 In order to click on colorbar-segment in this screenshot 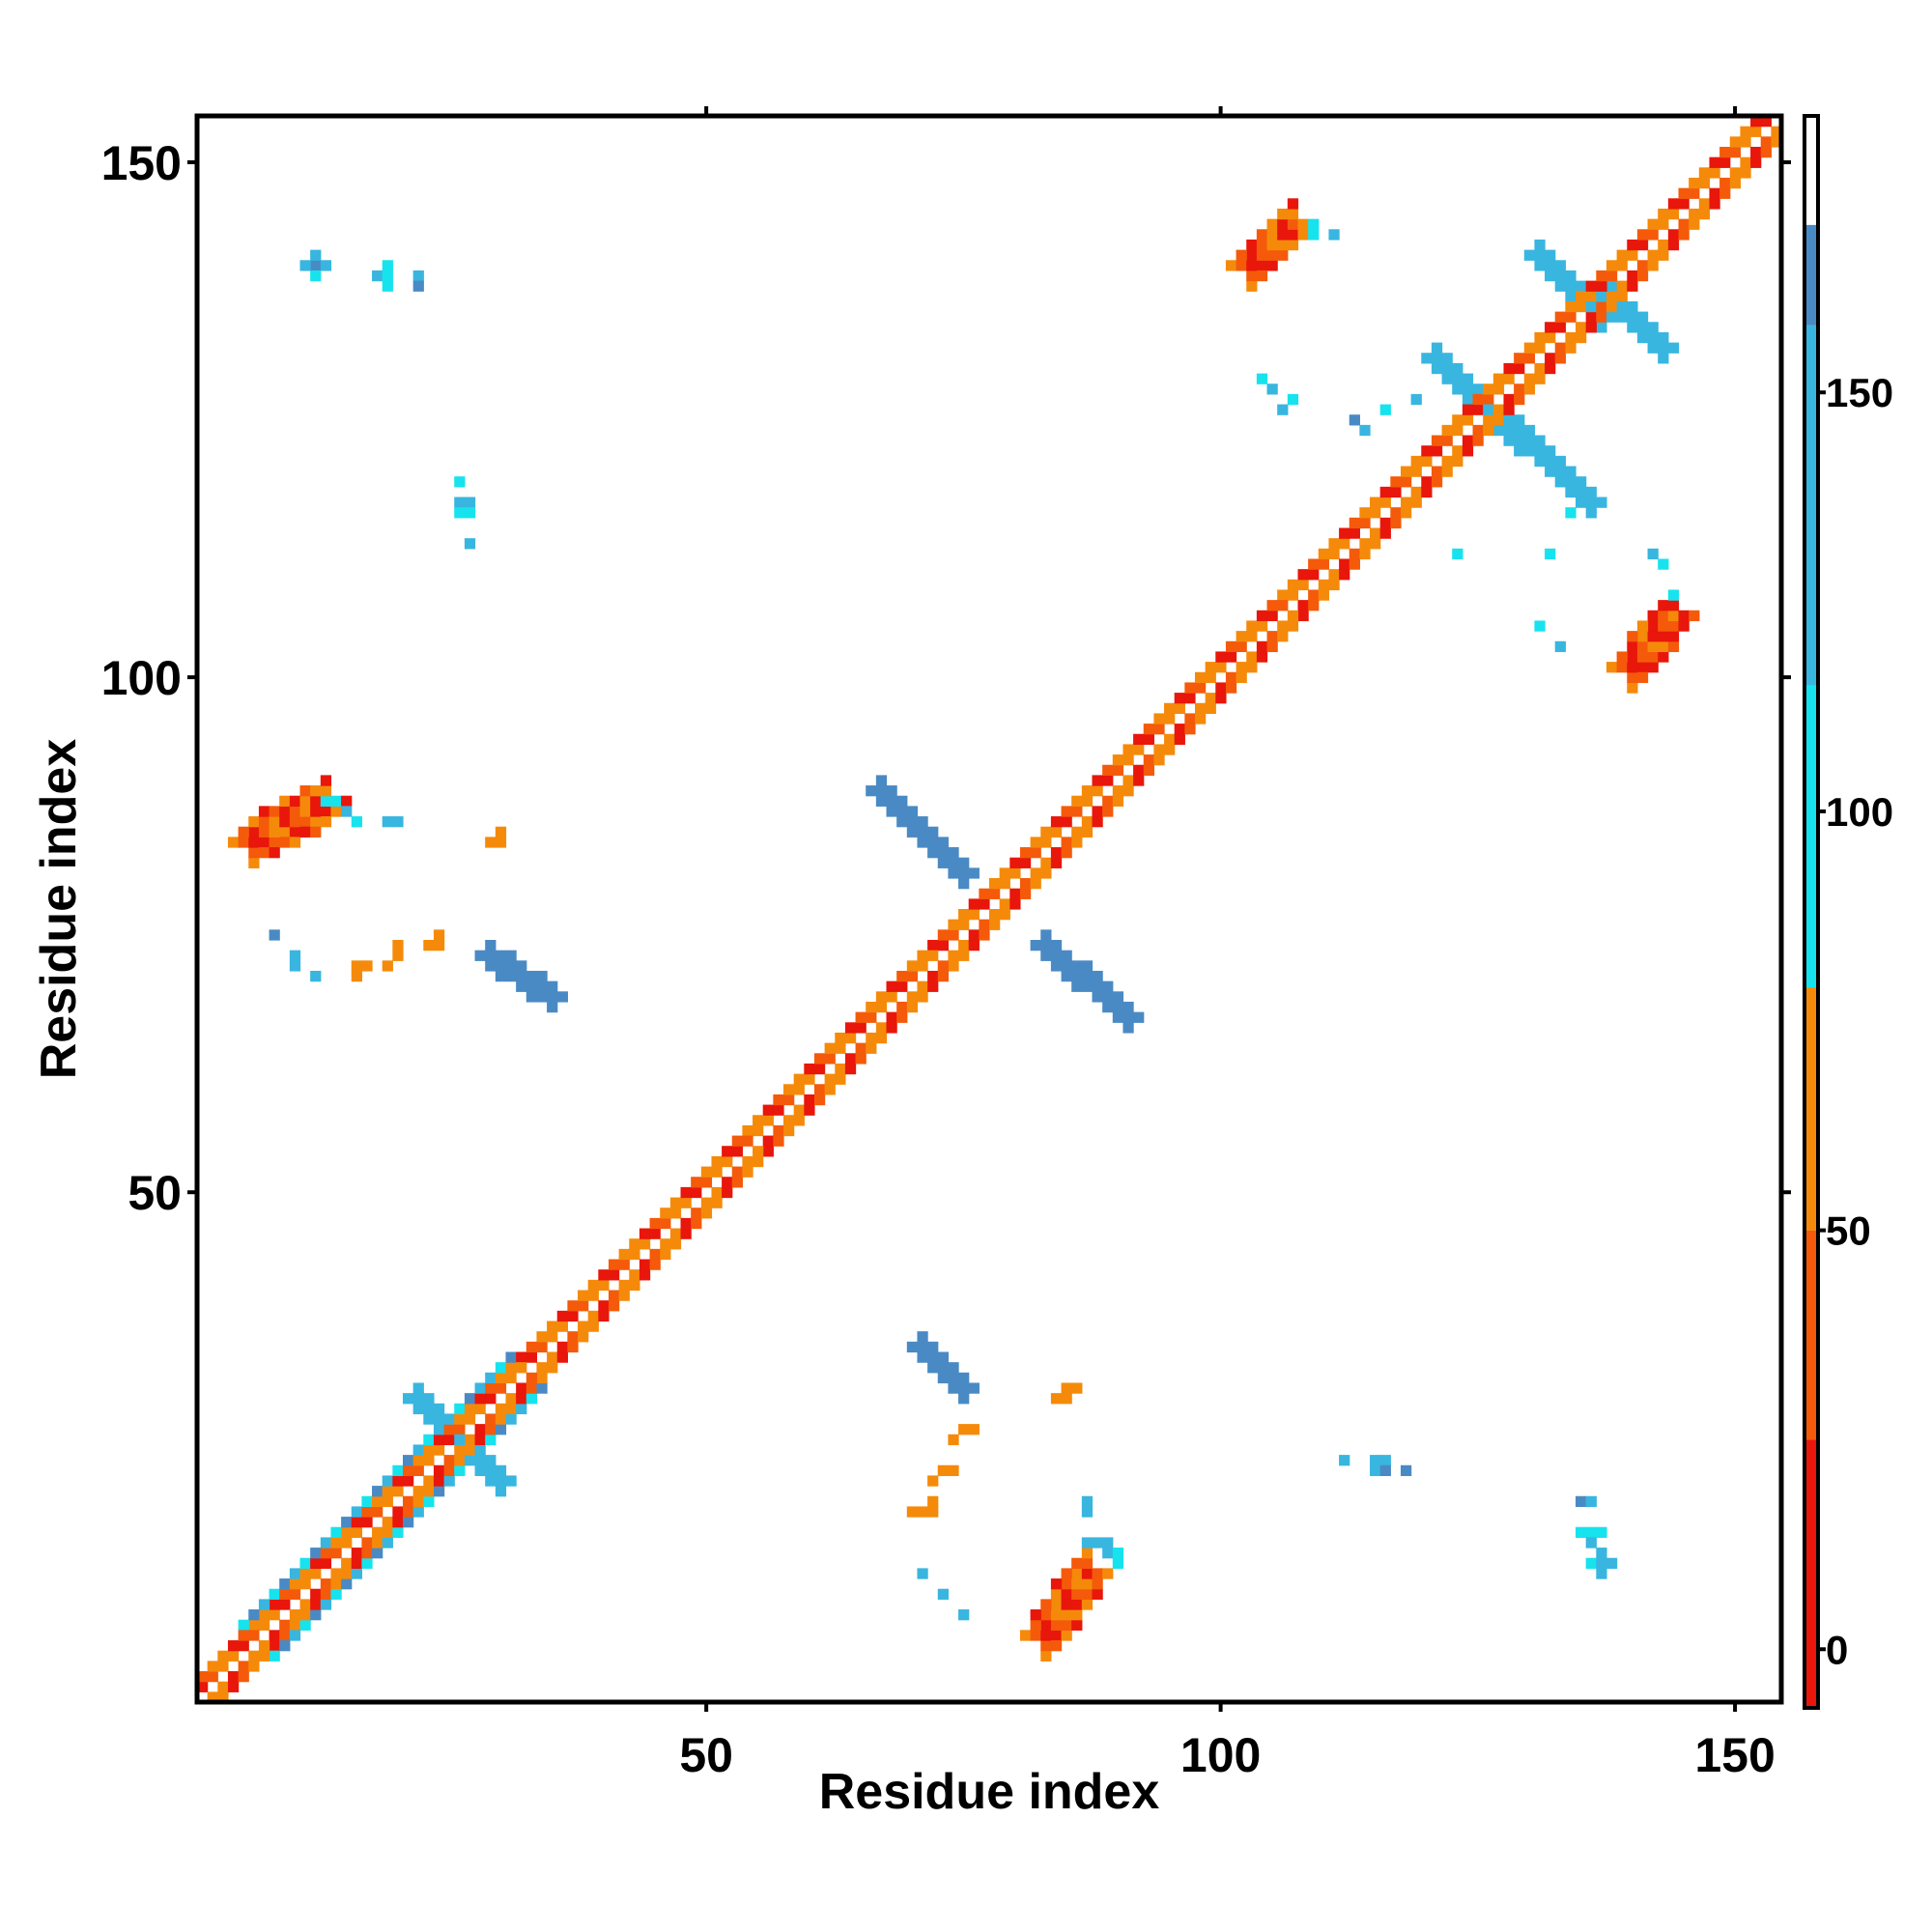, I will do `click(1811, 505)`.